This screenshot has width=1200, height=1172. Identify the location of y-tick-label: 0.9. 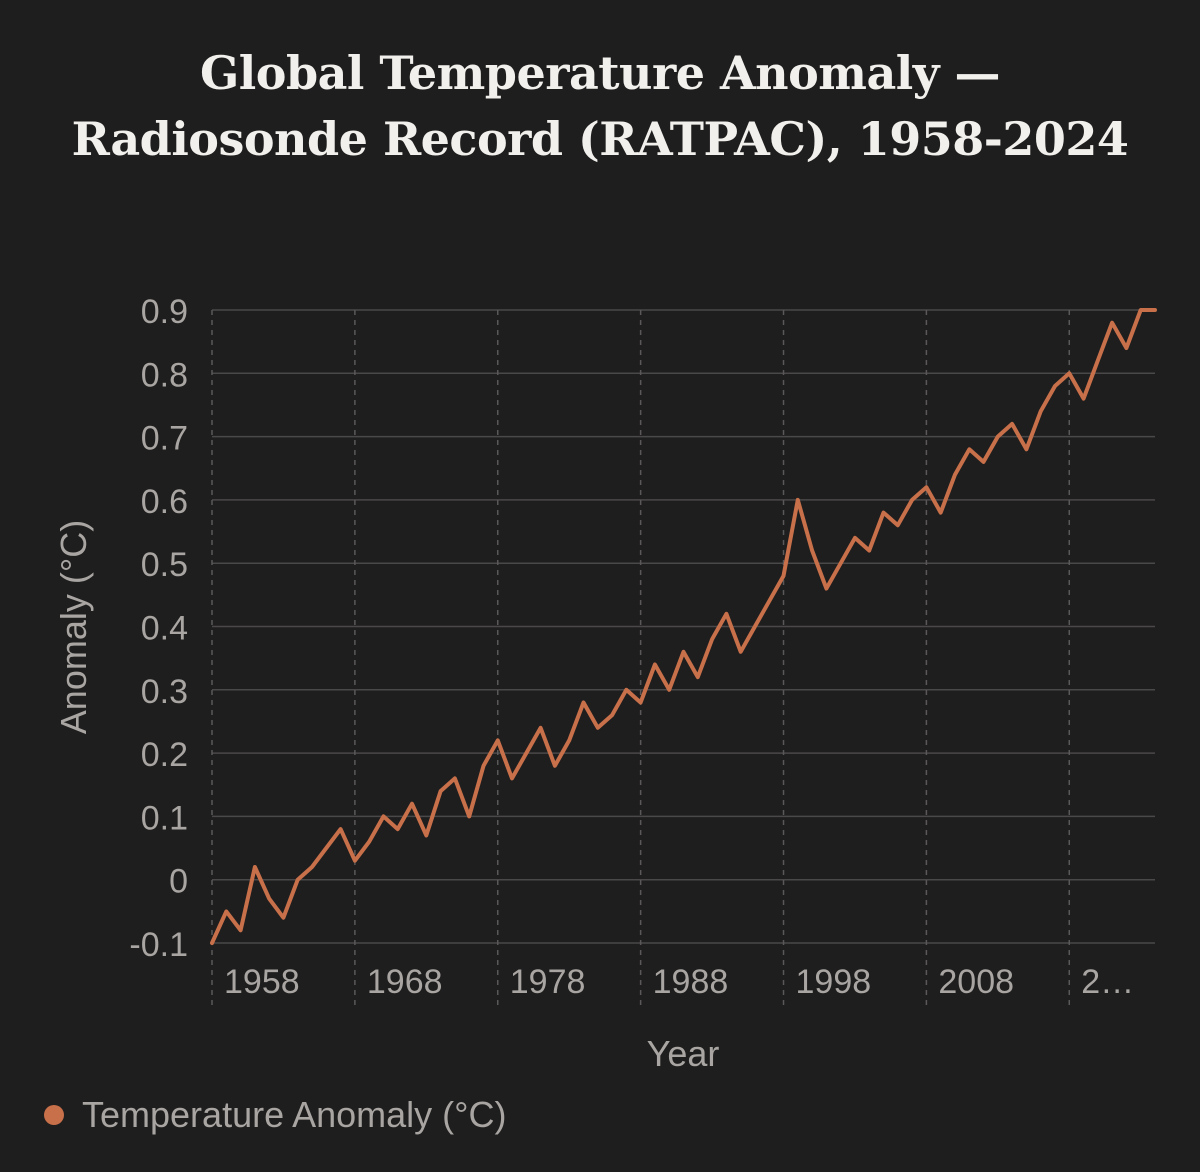
(164, 312).